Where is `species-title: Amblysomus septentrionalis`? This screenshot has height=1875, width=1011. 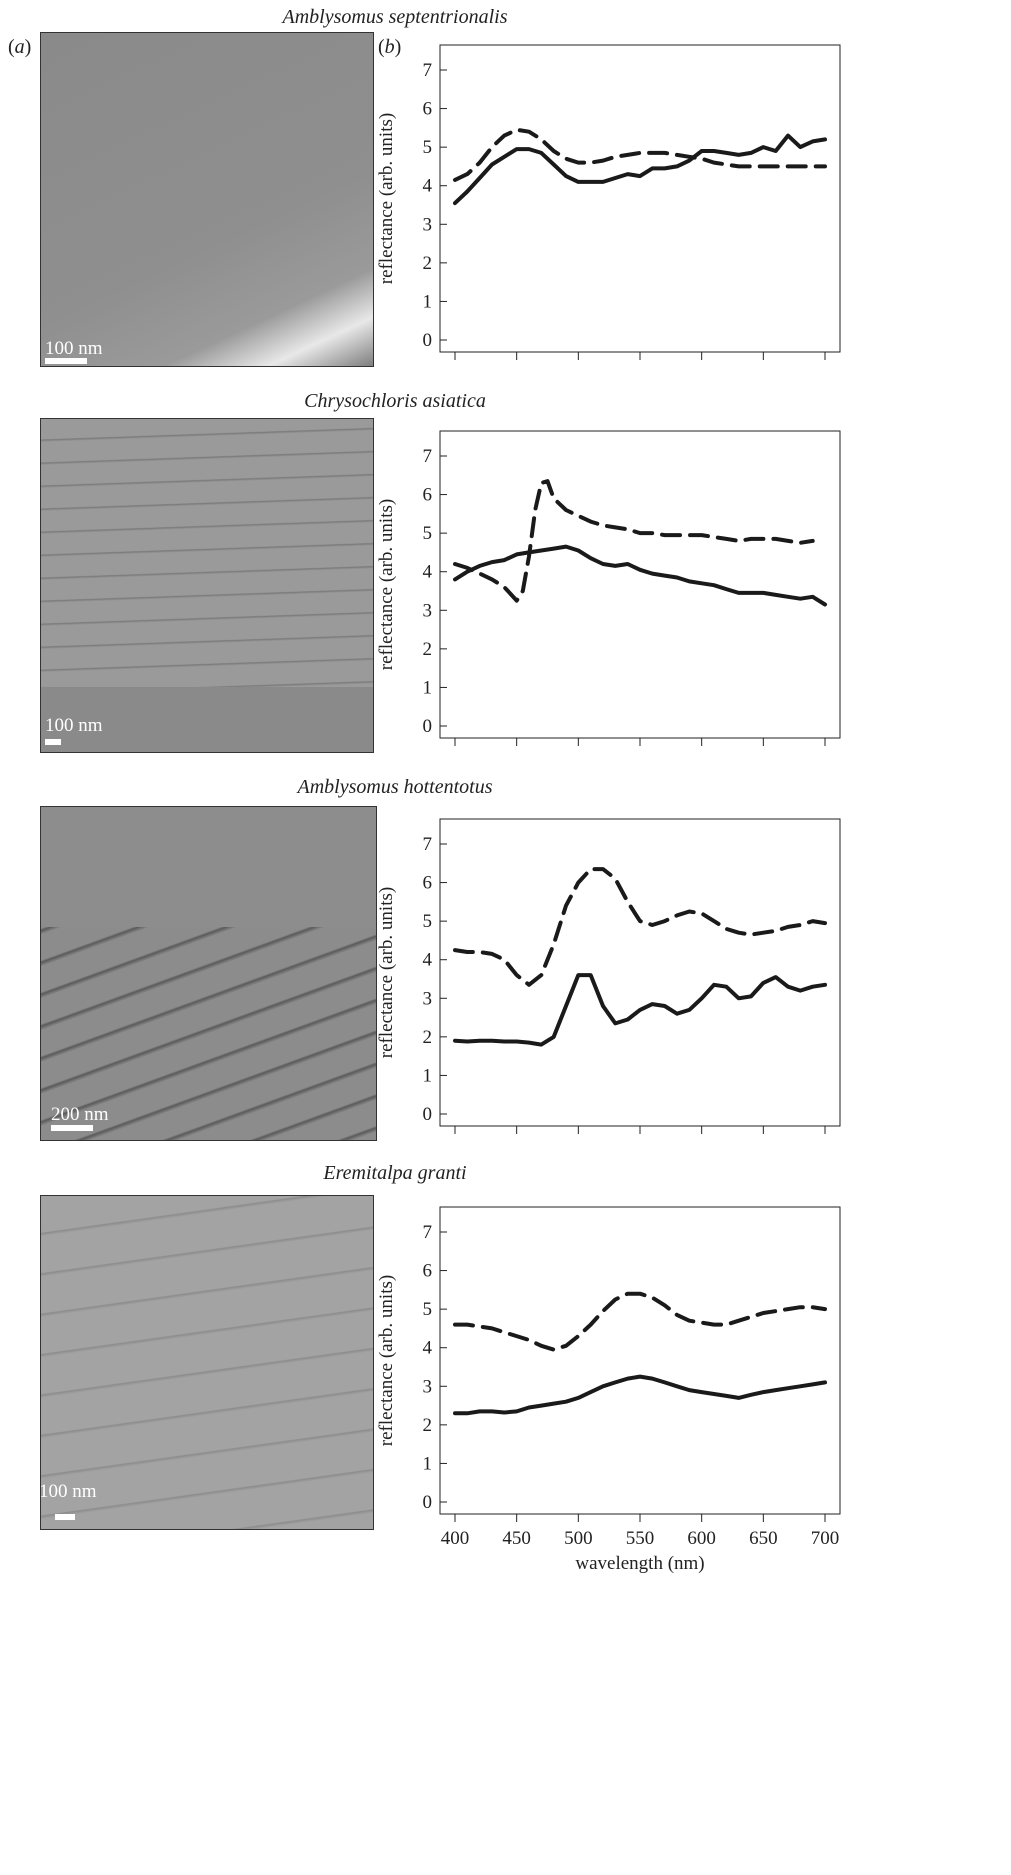
species-title: Amblysomus septentrionalis is located at coordinates (395, 17).